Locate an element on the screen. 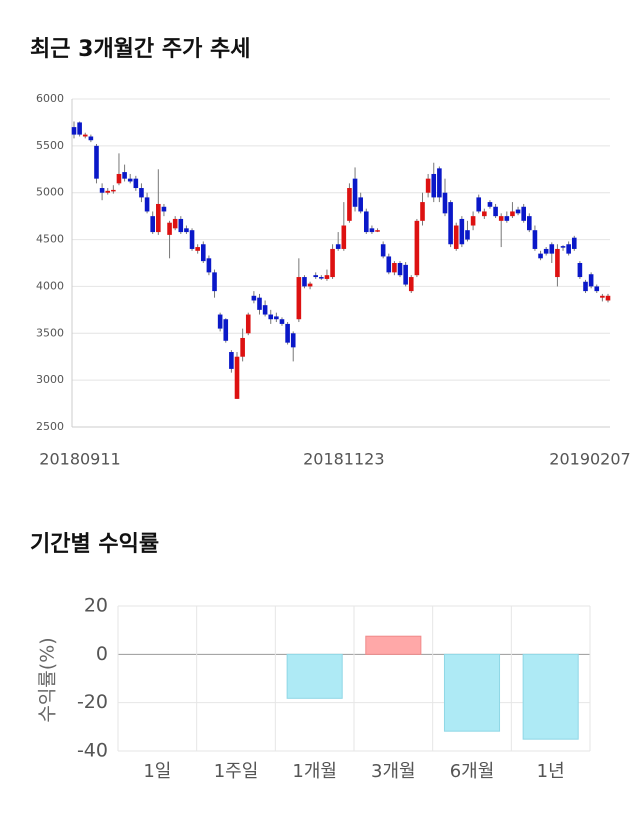 The image size is (640, 814). x-tick-label: 1개월 is located at coordinates (314, 771).